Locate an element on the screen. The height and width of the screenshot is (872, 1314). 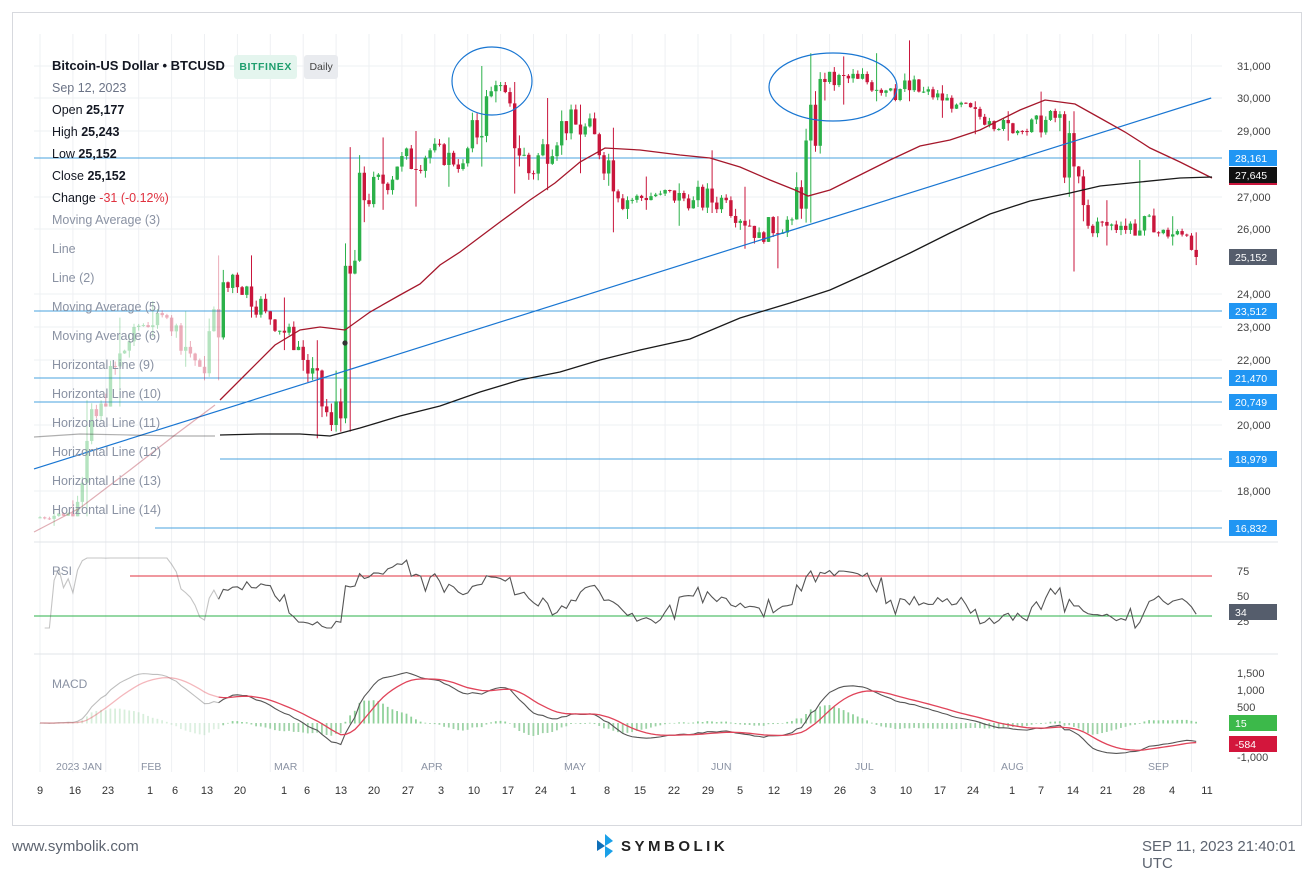
indicator-horizontal-line-9: Horizontal Line (9) is located at coordinates (103, 365).